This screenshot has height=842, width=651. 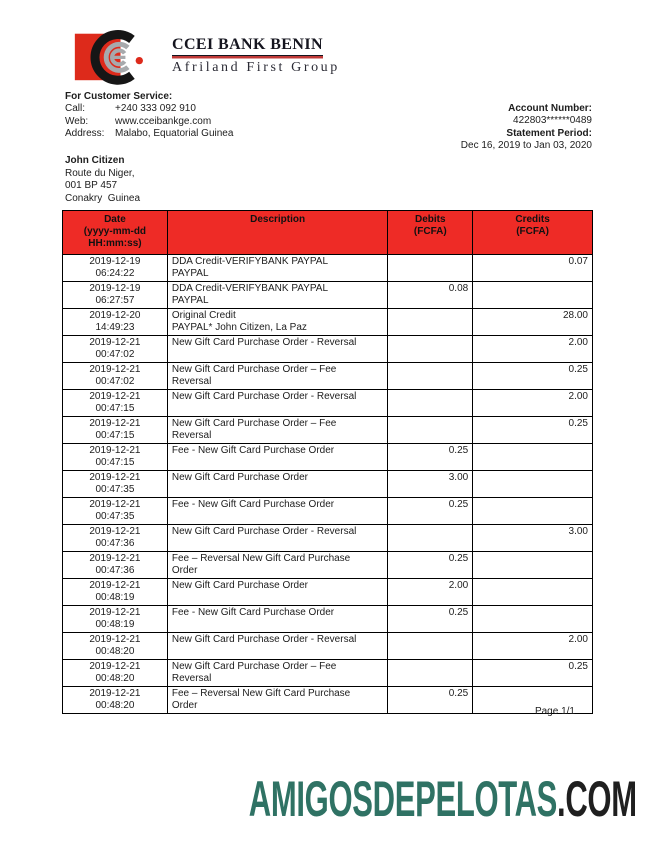 I want to click on account-number-value: 422803******0489, so click(x=552, y=121).